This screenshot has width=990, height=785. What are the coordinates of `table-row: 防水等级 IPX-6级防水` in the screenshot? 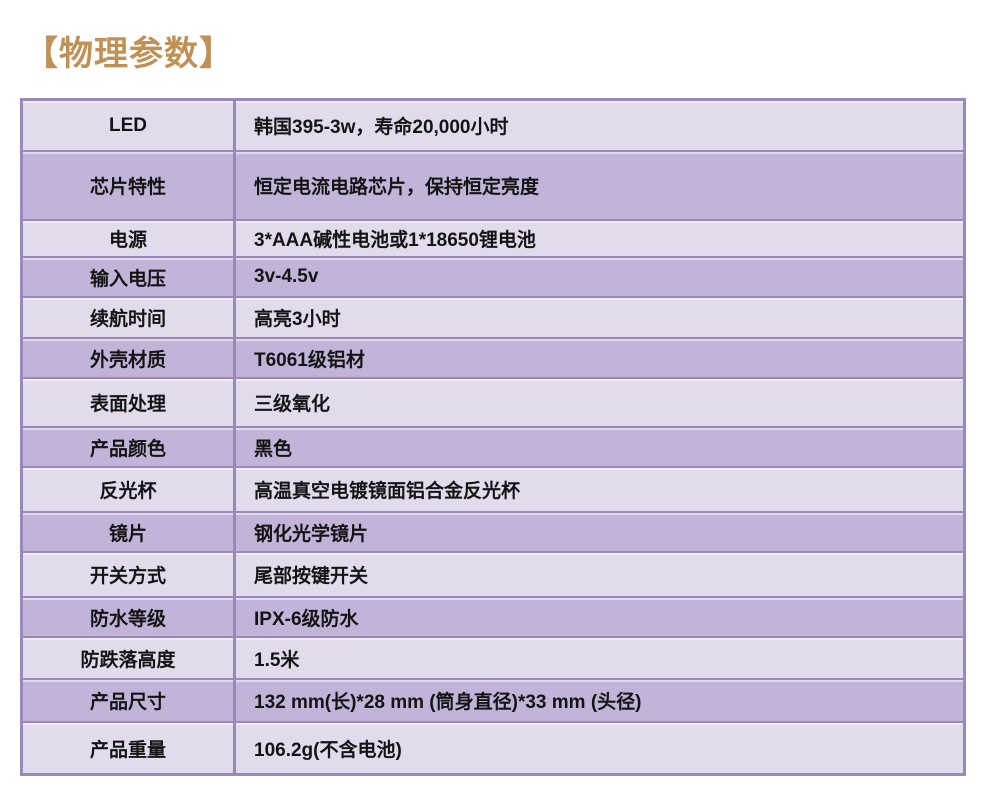 It's located at (493, 616).